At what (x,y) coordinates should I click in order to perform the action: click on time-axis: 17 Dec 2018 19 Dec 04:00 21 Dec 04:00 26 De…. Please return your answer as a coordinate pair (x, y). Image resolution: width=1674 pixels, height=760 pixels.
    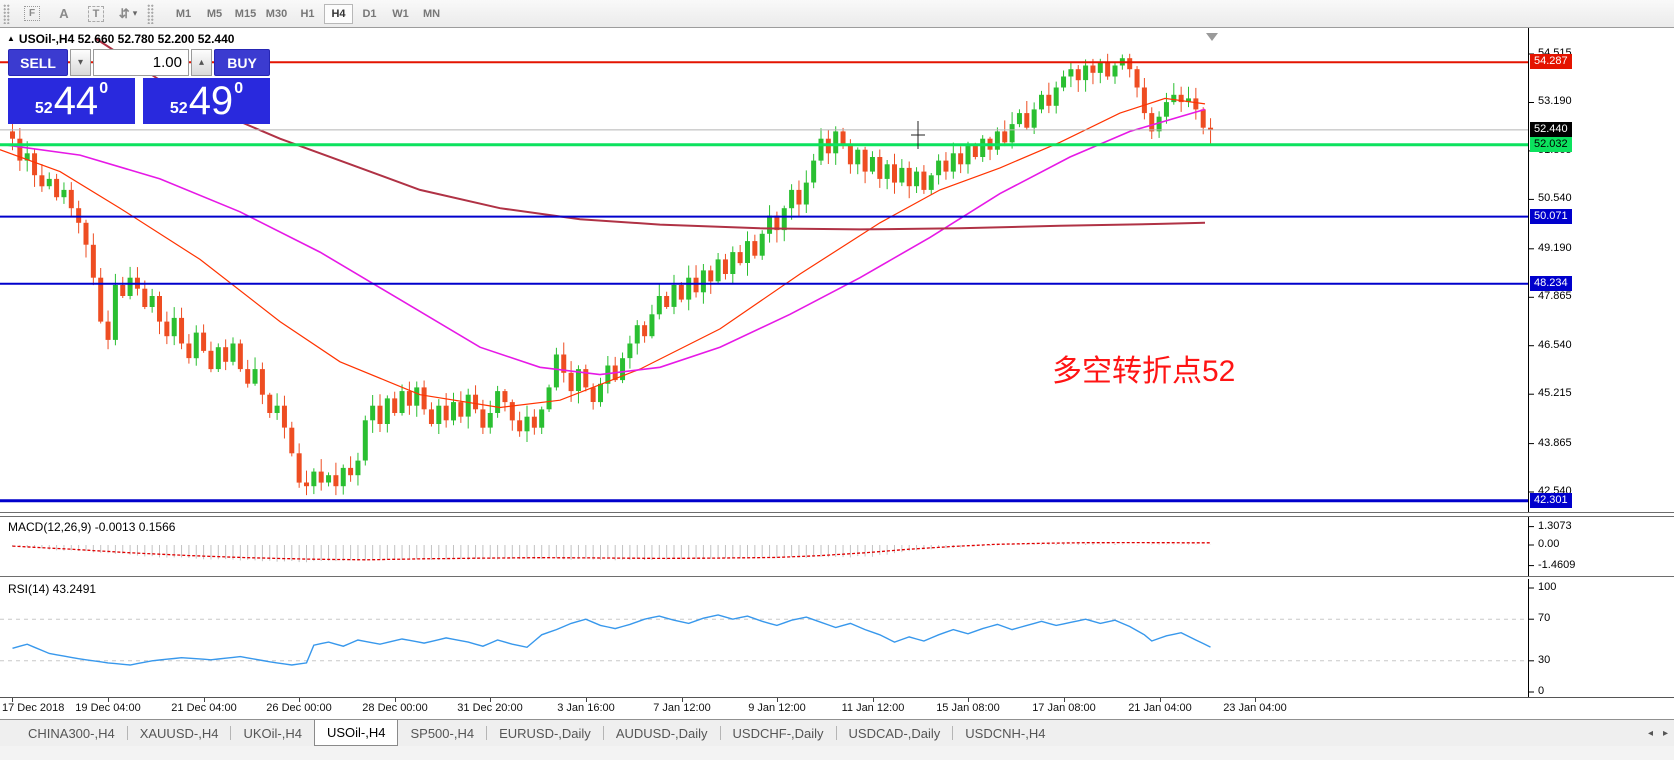
    Looking at the image, I should click on (837, 708).